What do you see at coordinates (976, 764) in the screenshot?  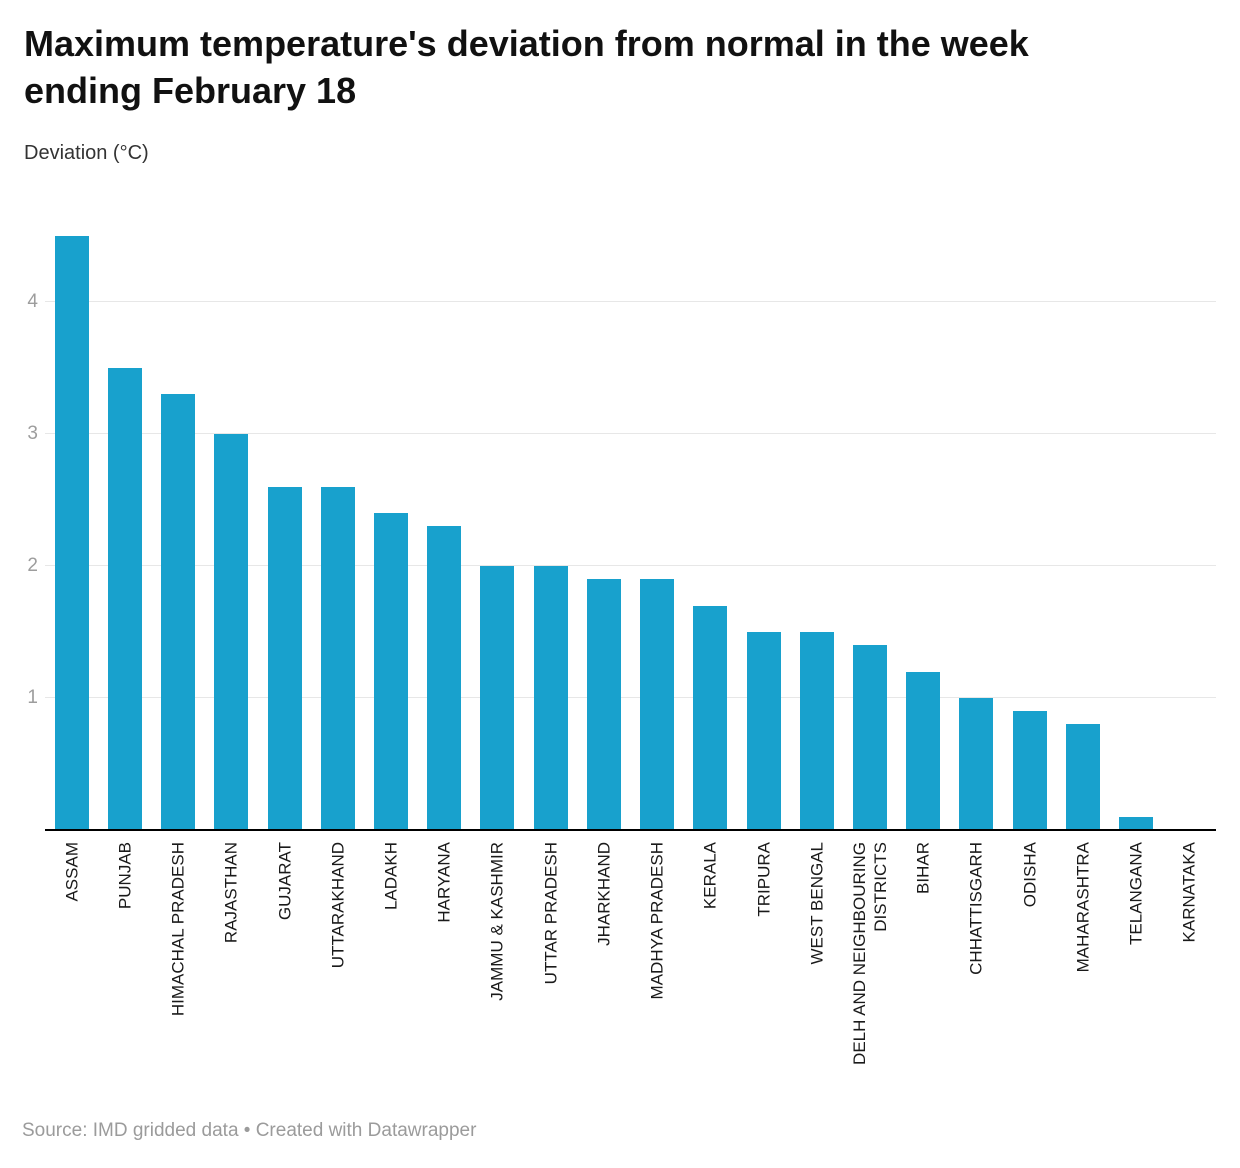 I see `bar-chhattisgarh` at bounding box center [976, 764].